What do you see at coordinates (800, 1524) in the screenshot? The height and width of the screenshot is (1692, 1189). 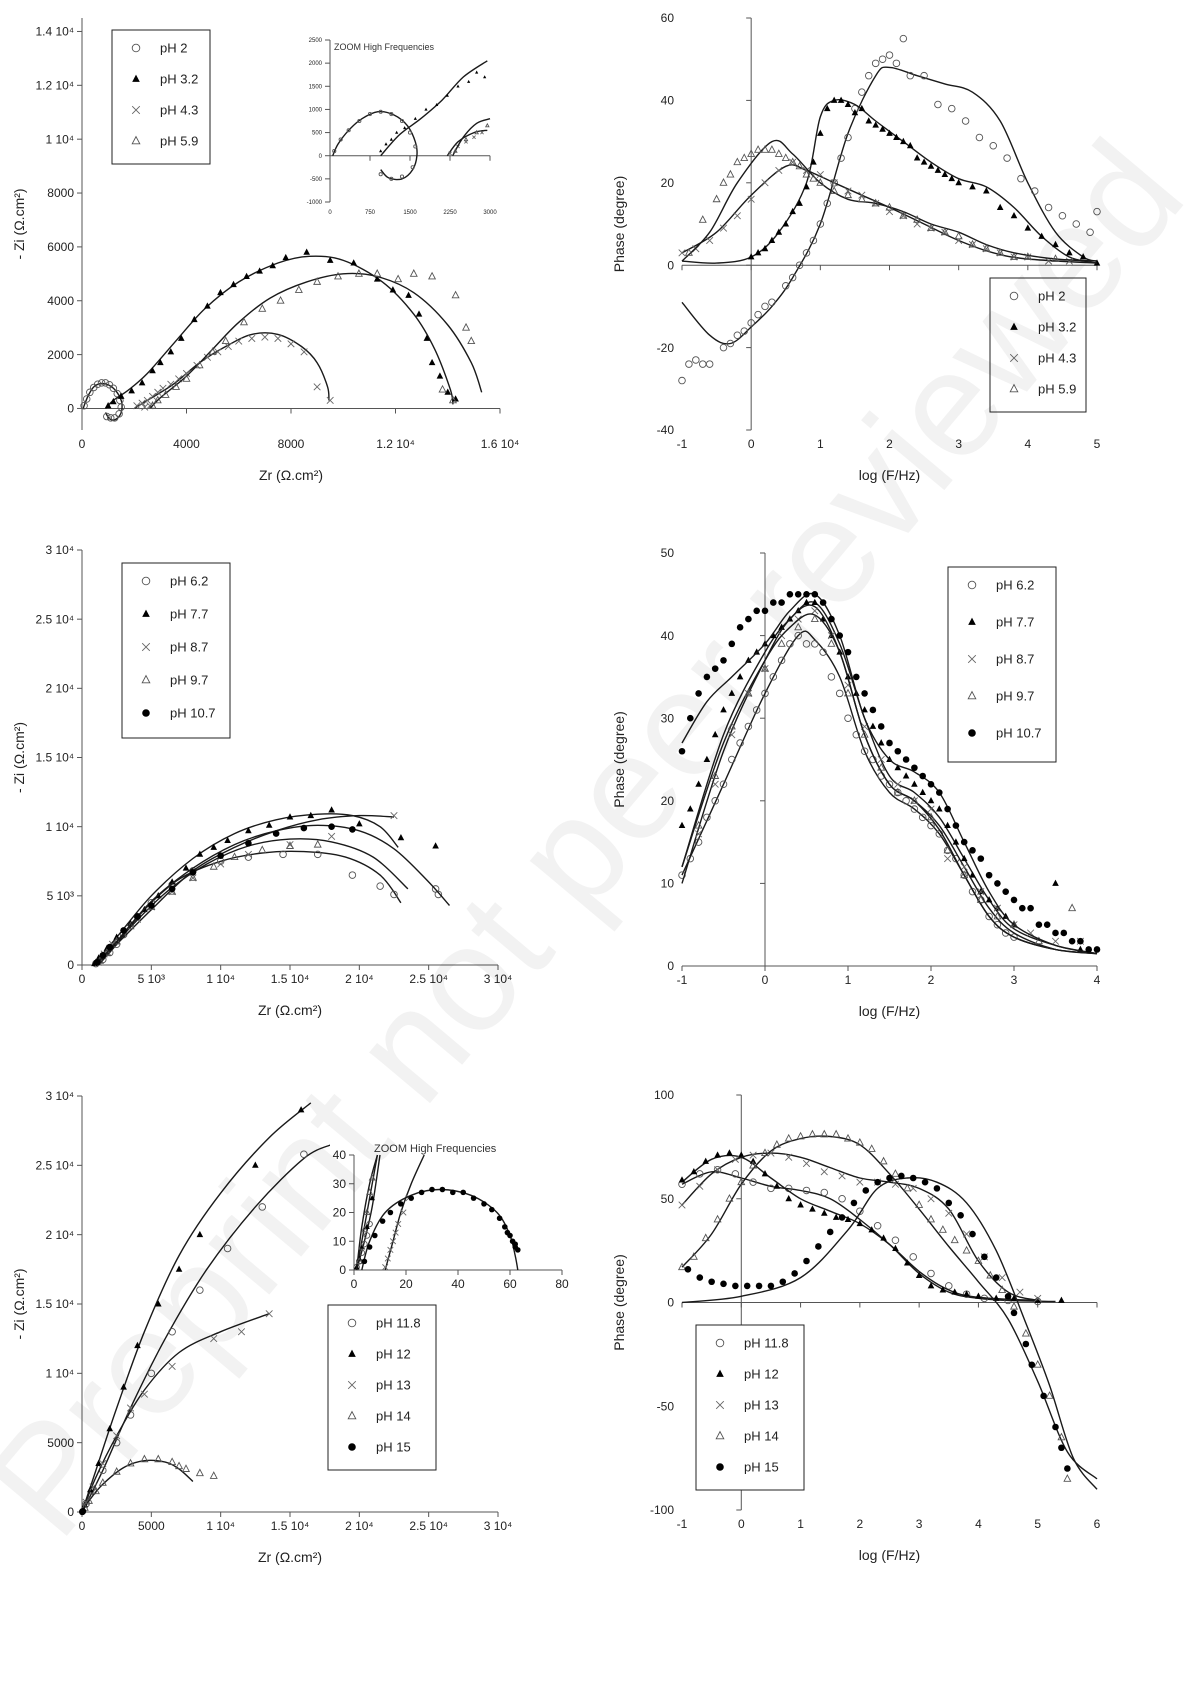 I see `bode3-x-tick-label: 1` at bounding box center [800, 1524].